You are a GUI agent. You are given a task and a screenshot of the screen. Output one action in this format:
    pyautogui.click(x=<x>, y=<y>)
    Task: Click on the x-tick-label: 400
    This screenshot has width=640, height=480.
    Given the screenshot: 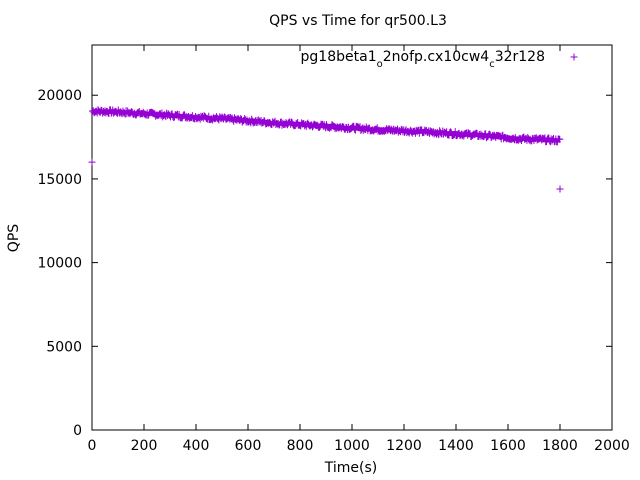 What is the action you would take?
    pyautogui.click(x=196, y=446)
    